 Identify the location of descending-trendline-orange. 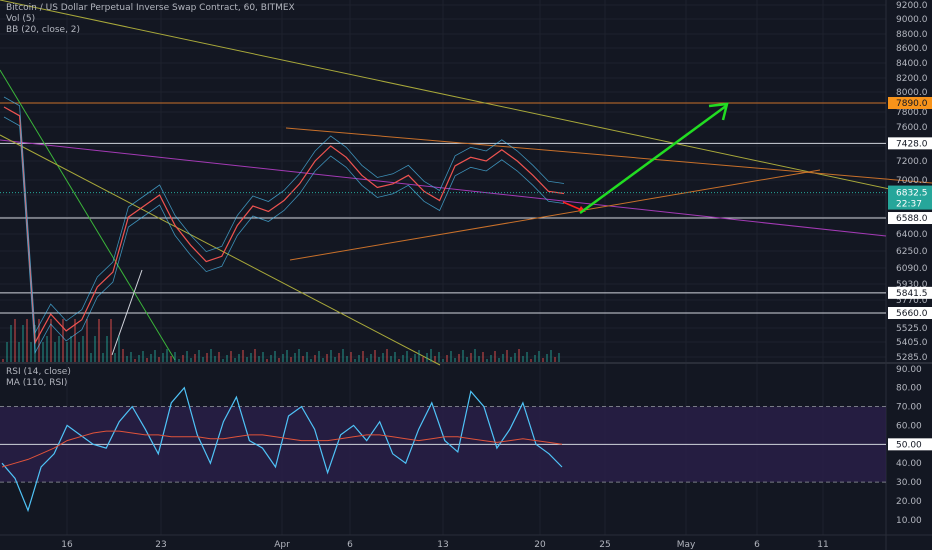
(608, 155).